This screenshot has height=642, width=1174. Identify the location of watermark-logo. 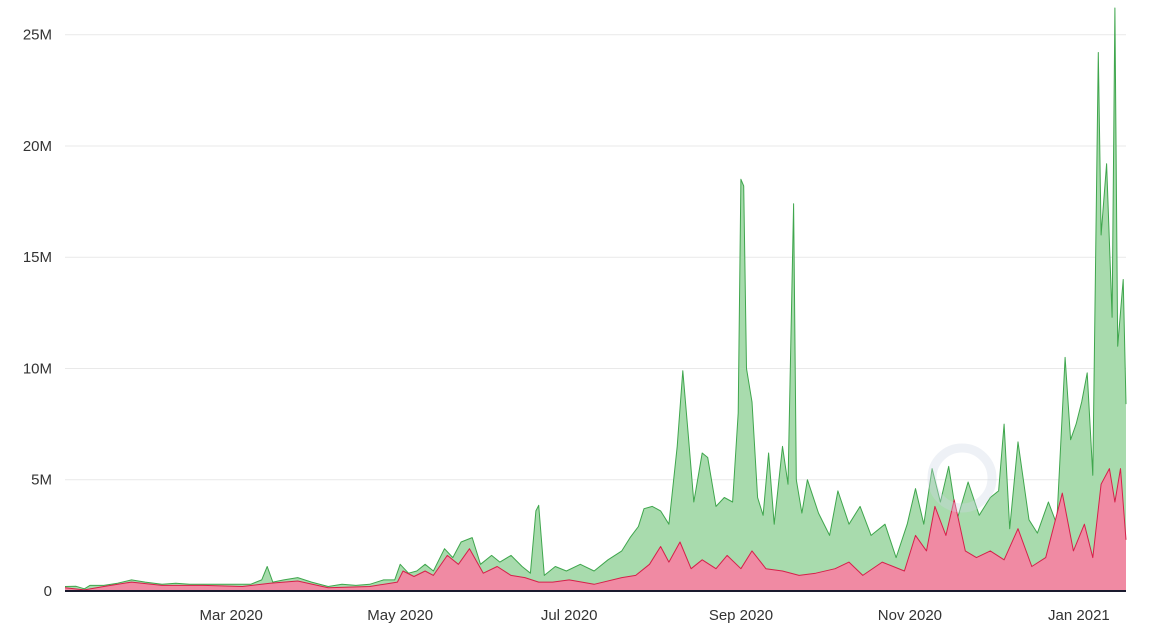
(962, 478).